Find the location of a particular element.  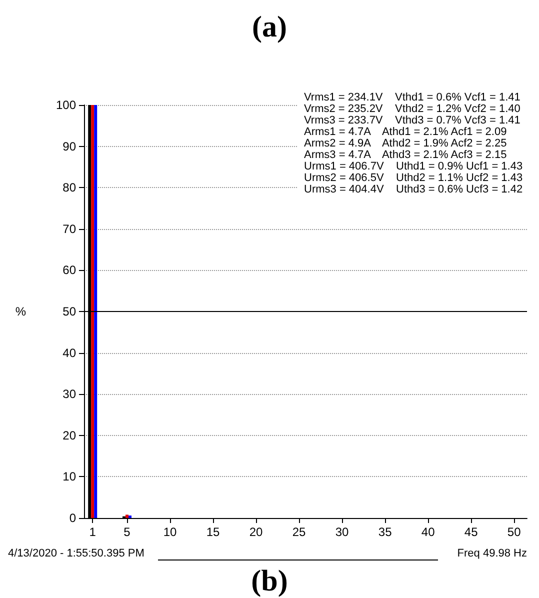

x-tick-label: 10 is located at coordinates (170, 532).